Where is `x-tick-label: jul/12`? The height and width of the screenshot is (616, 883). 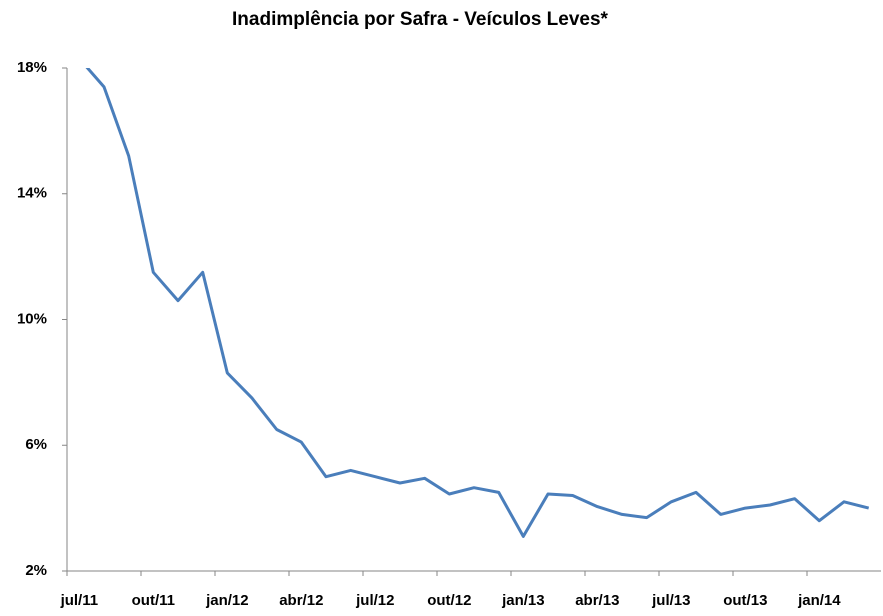 x-tick-label: jul/12 is located at coordinates (374, 600).